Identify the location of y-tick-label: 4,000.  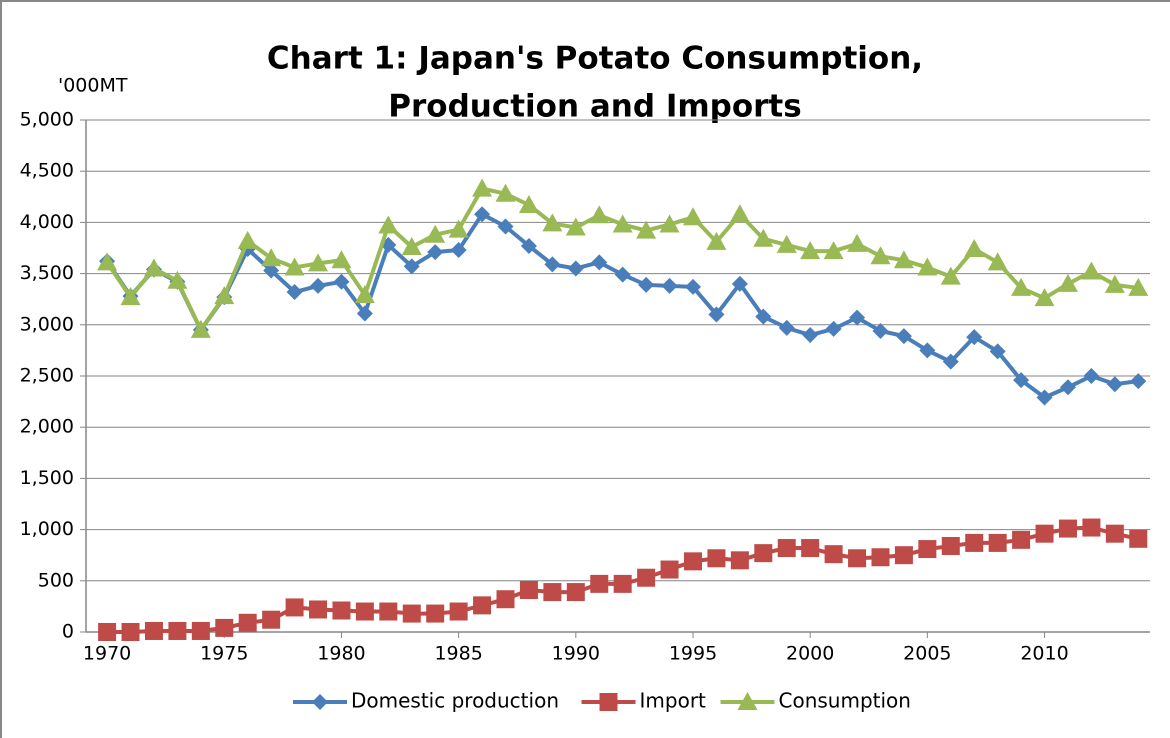
(47, 222).